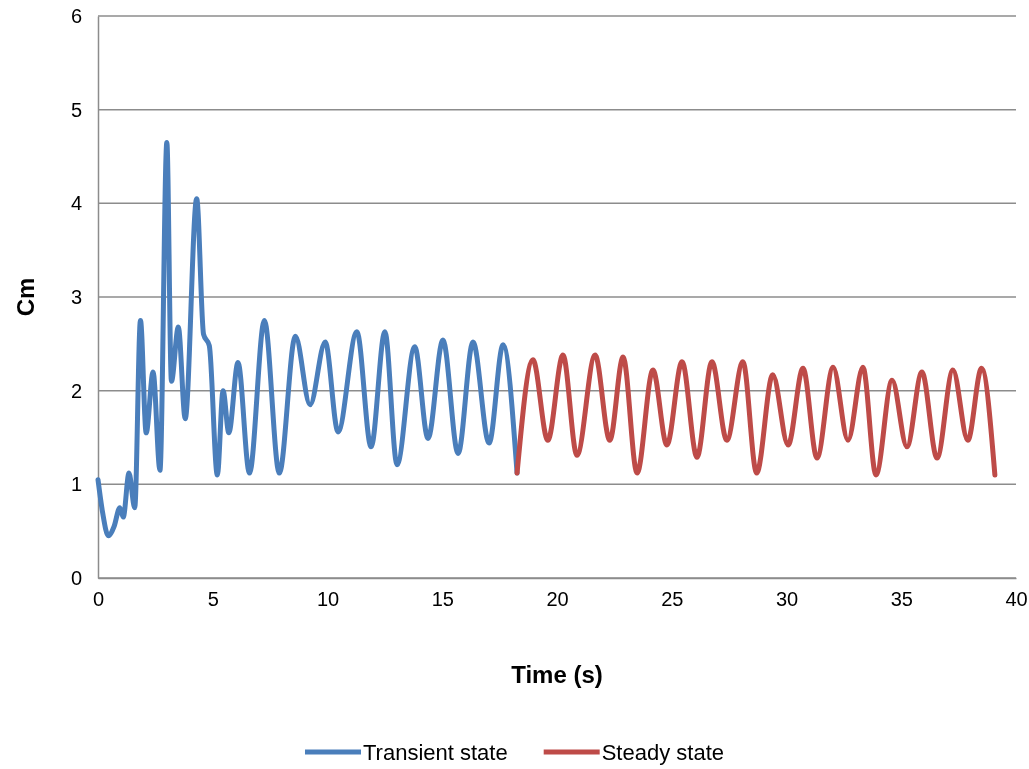 Image resolution: width=1029 pixels, height=769 pixels. I want to click on x-tick-label: 20, so click(557, 599).